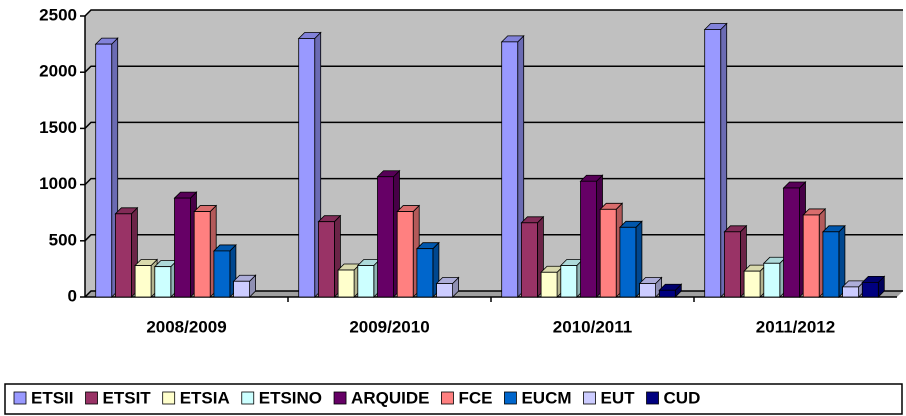  Describe the element at coordinates (205, 397) in the screenshot. I see `legend-label: ETSIA` at that location.